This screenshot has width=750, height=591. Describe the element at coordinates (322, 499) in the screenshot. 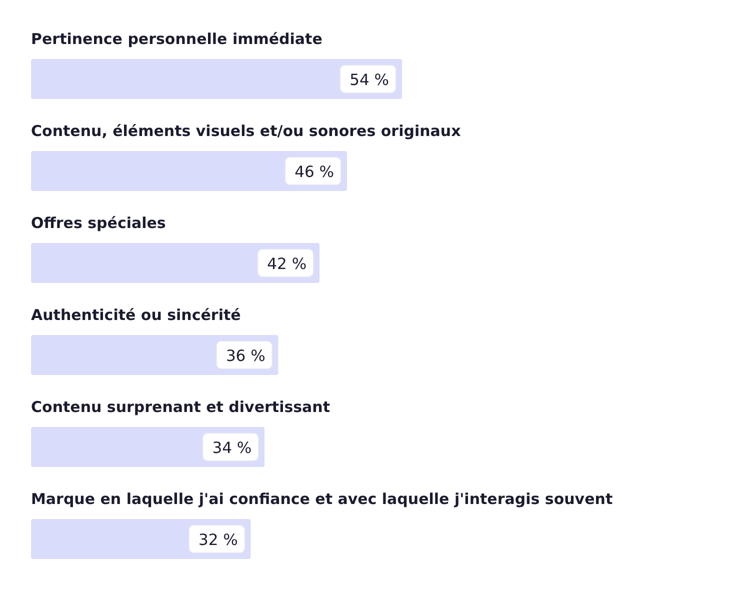

I see `y-tick-label: Marque en laquelle j'ai confiance et avec laquelle j'interagis souvent` at that location.